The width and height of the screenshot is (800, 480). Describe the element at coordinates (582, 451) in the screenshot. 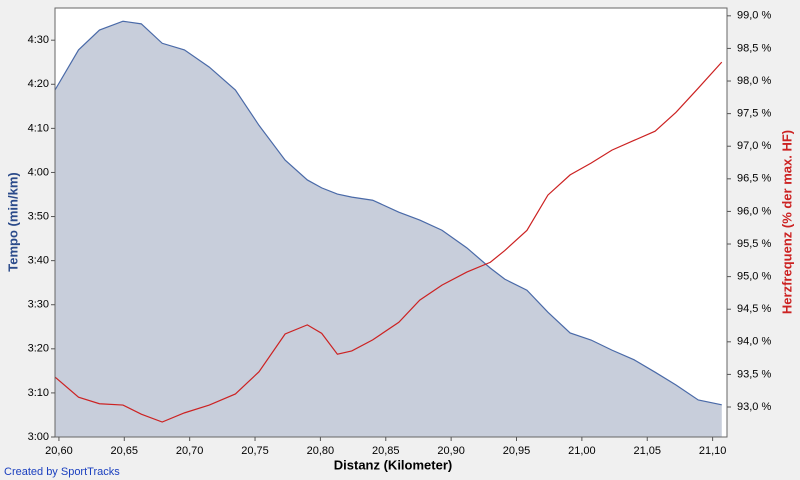

I see `x-tick-label: 21,00` at that location.